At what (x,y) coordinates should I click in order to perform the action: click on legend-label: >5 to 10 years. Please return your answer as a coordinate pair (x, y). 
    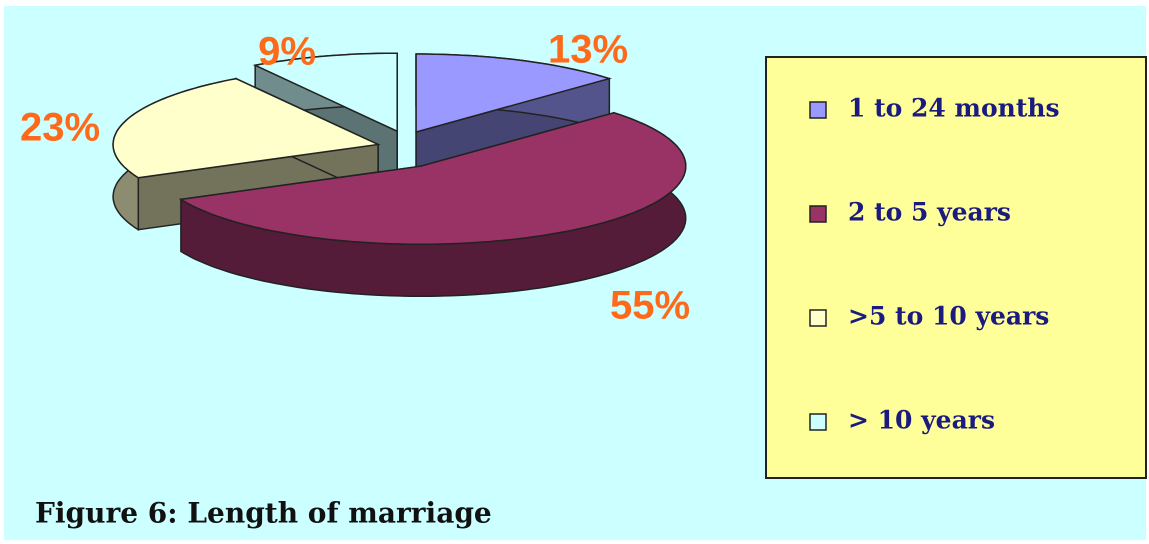
    Looking at the image, I should click on (948, 316).